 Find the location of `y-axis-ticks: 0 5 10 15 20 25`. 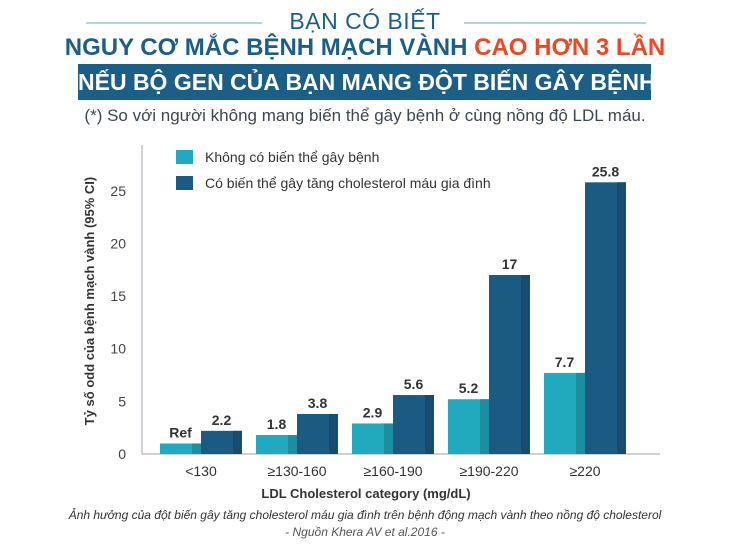

y-axis-ticks: 0 5 10 15 20 25 is located at coordinates (118, 322).